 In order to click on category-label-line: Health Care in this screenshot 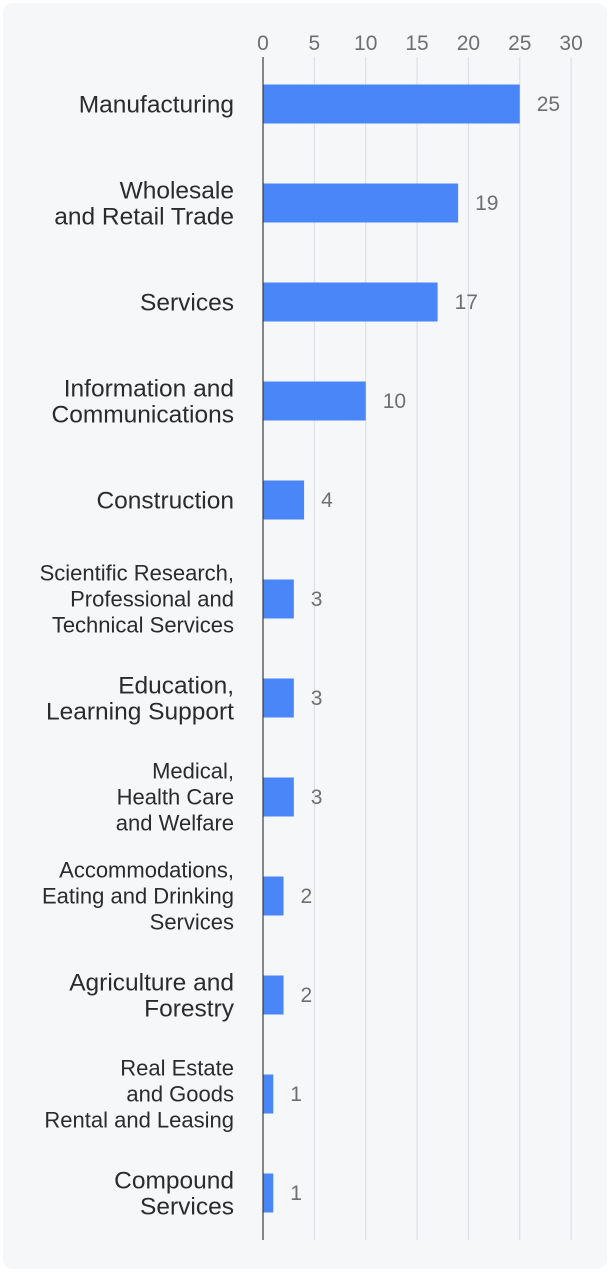, I will do `click(175, 796)`.